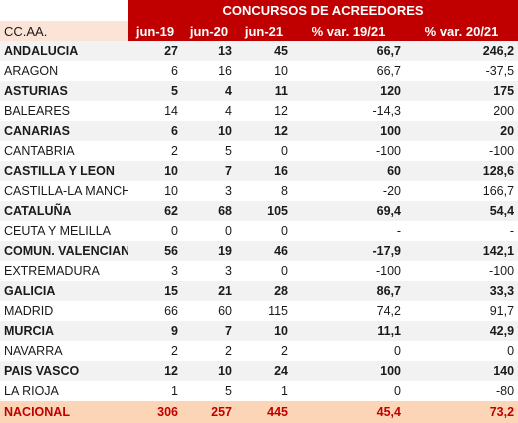 The width and height of the screenshot is (518, 423). Describe the element at coordinates (461, 291) in the screenshot. I see `cell-value: 33,3` at that location.